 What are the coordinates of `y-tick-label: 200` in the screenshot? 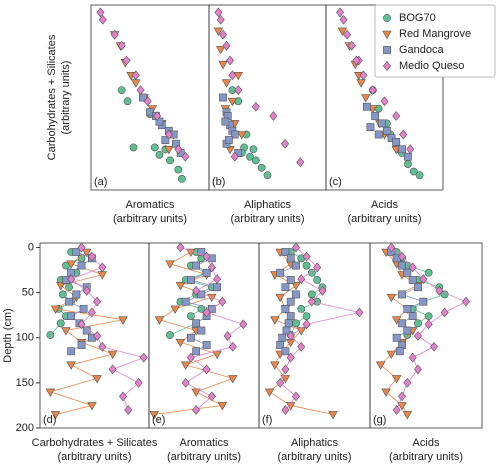 It's located at (25, 428).